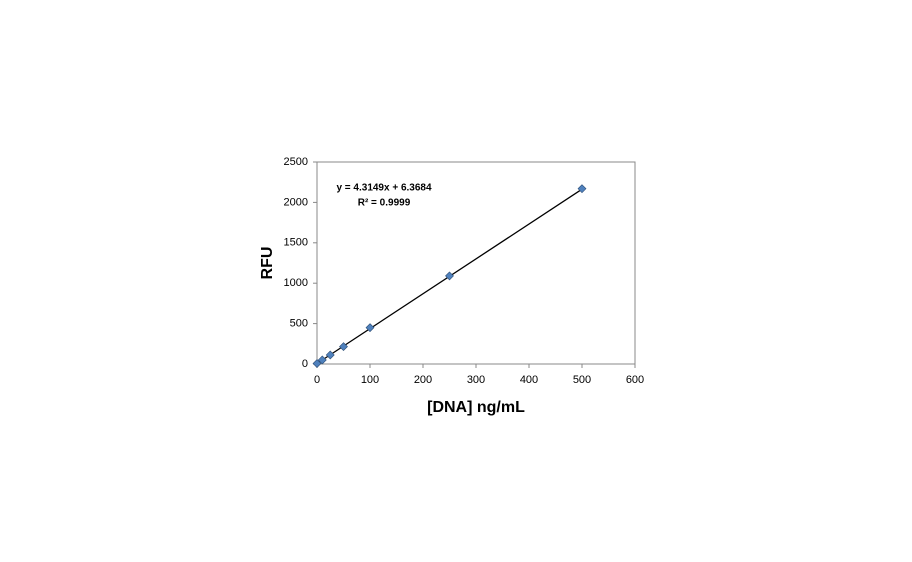 The height and width of the screenshot is (562, 912). Describe the element at coordinates (384, 203) in the screenshot. I see `r-squared: R² = 0.9999` at that location.